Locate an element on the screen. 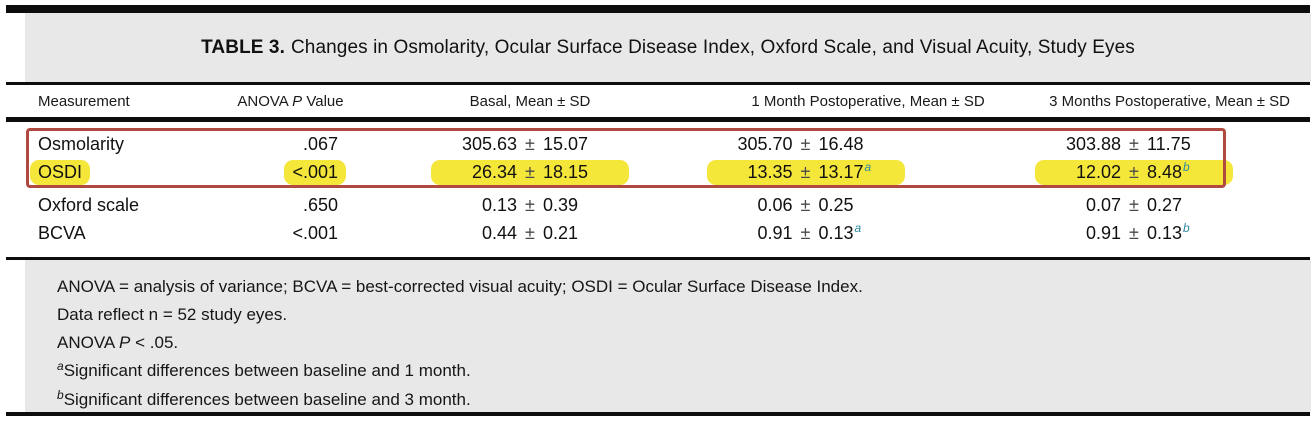  yellow-highlight: 26.34 ±18.15 is located at coordinates (530, 172).